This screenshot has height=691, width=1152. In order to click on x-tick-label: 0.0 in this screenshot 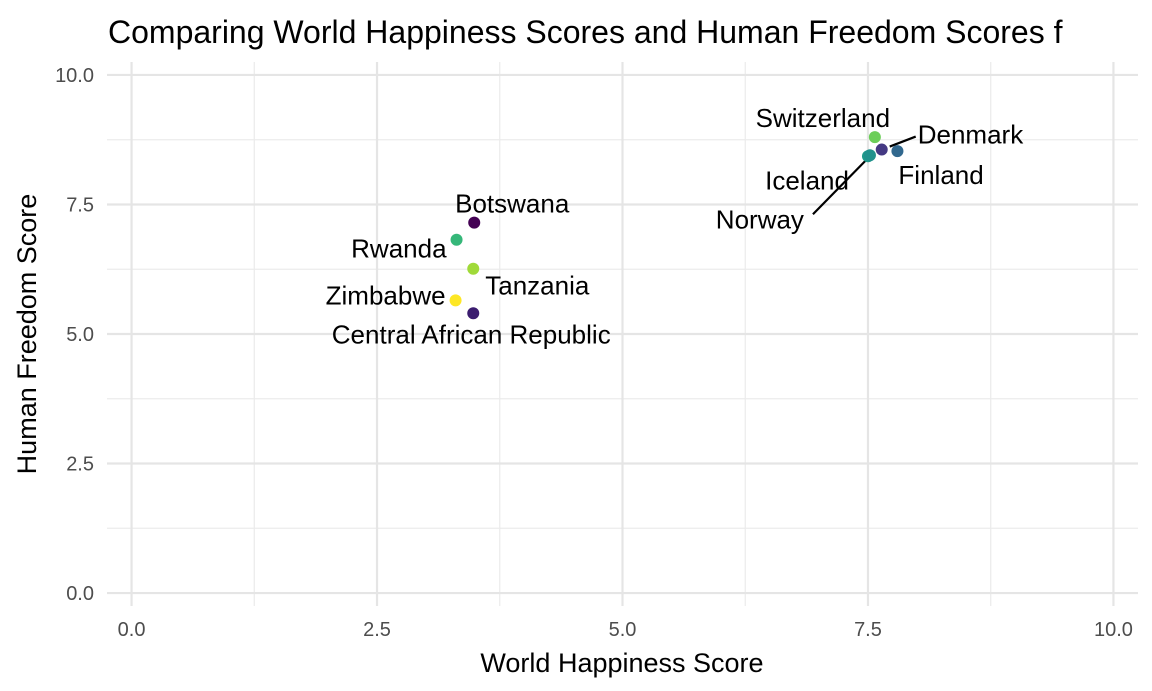, I will do `click(132, 630)`.